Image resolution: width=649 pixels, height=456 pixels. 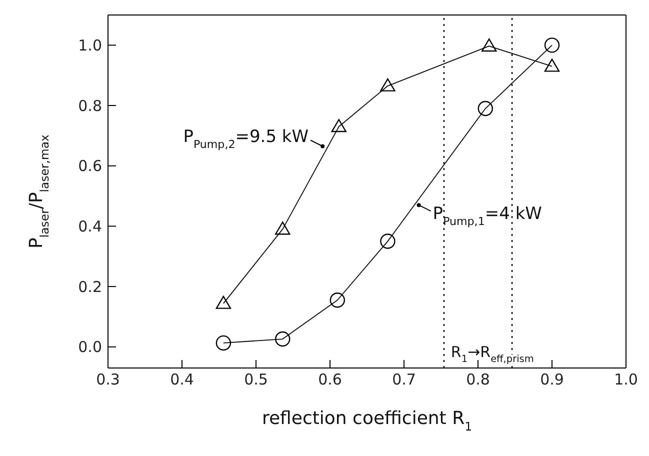 What do you see at coordinates (626, 379) in the screenshot?
I see `x-tick-label: 1.0` at bounding box center [626, 379].